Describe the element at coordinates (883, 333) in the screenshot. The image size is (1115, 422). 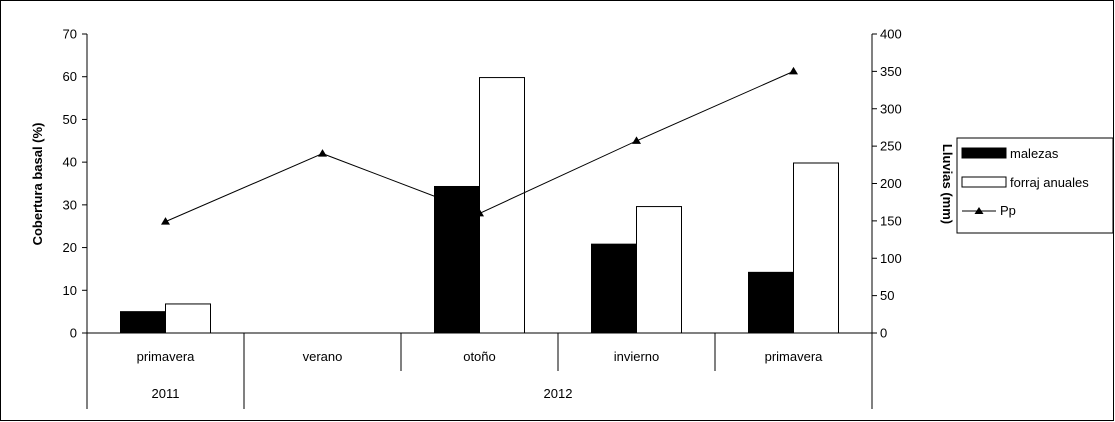
I see `y2-tick-label: 0` at that location.